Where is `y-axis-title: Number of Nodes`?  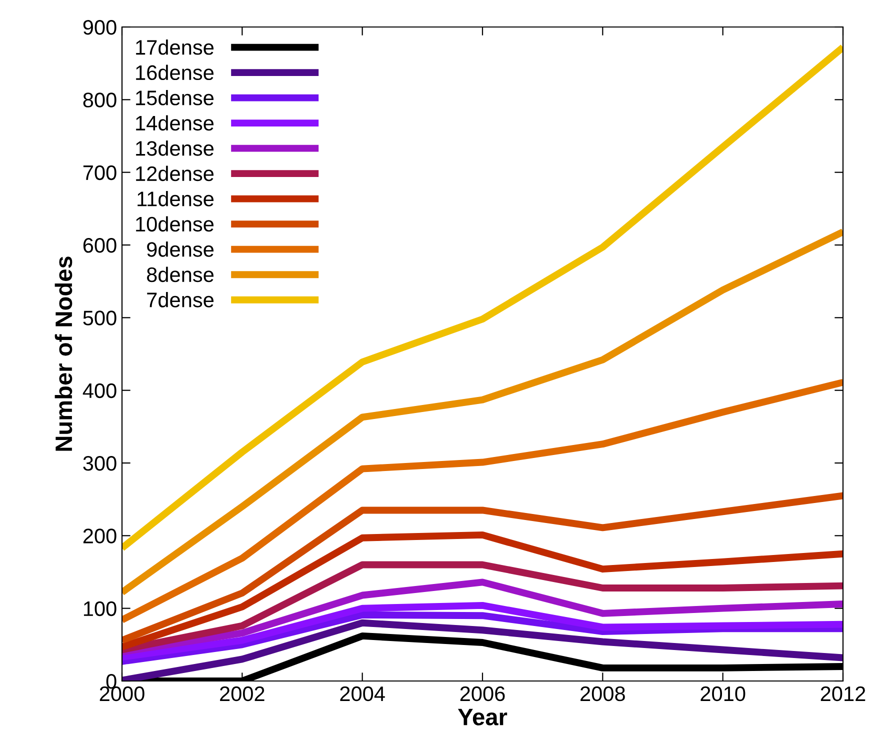
y-axis-title: Number of Nodes is located at coordinates (63, 353).